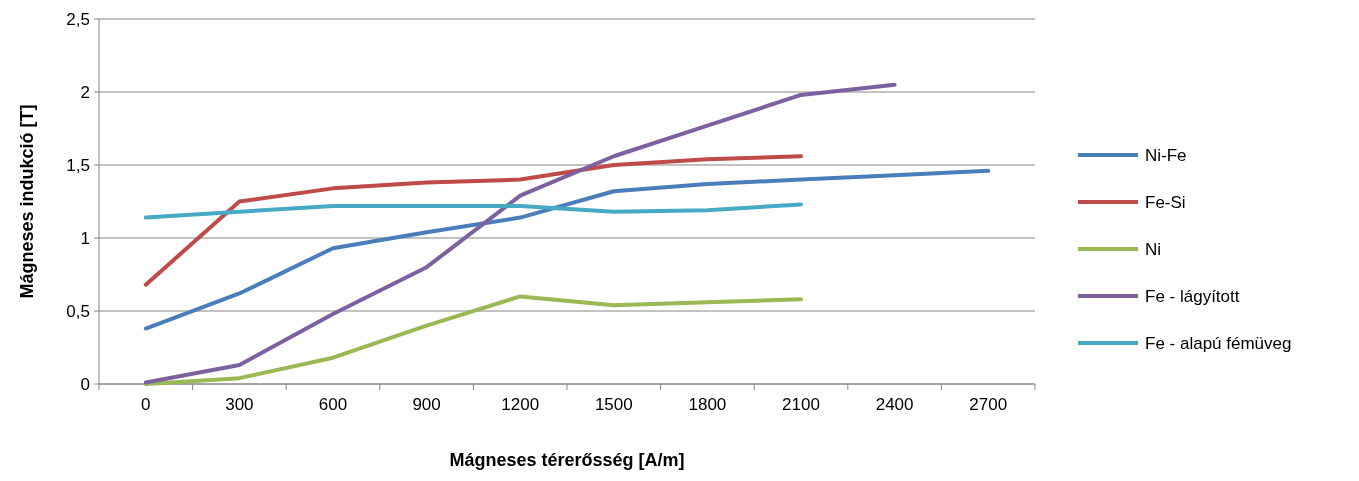 This screenshot has height=481, width=1359. What do you see at coordinates (26, 201) in the screenshot?
I see `y-axis-title: Mágneses indukció [T]` at bounding box center [26, 201].